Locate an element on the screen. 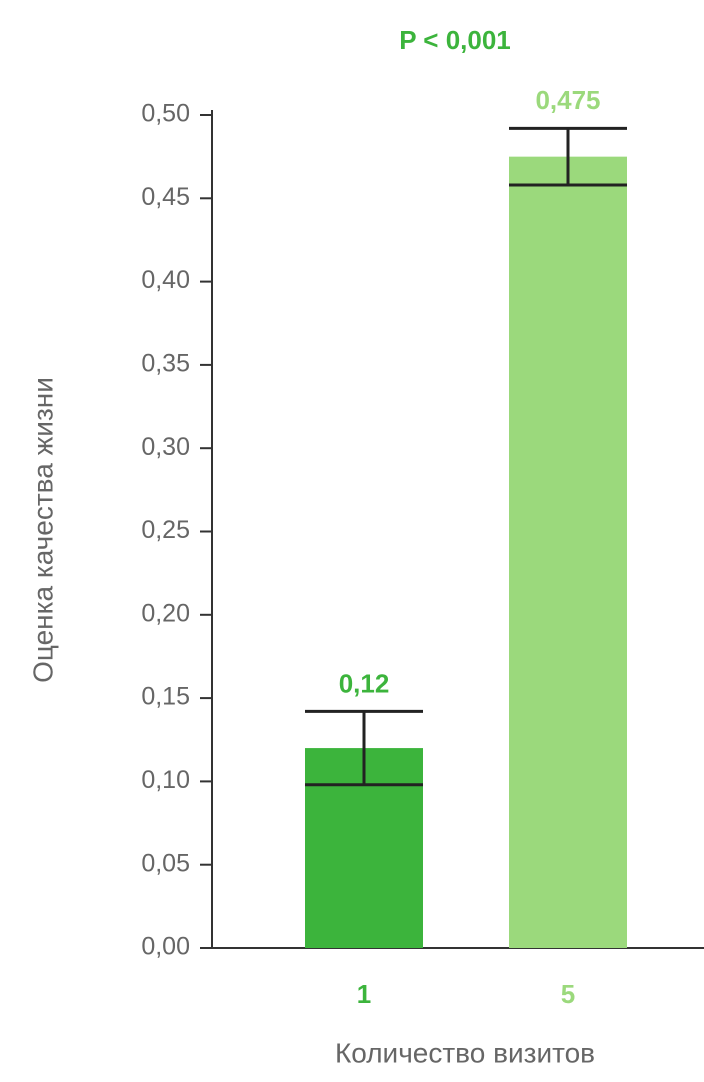 Image resolution: width=704 pixels, height=1082 pixels. y-tick-label: 0,05 is located at coordinates (165, 863).